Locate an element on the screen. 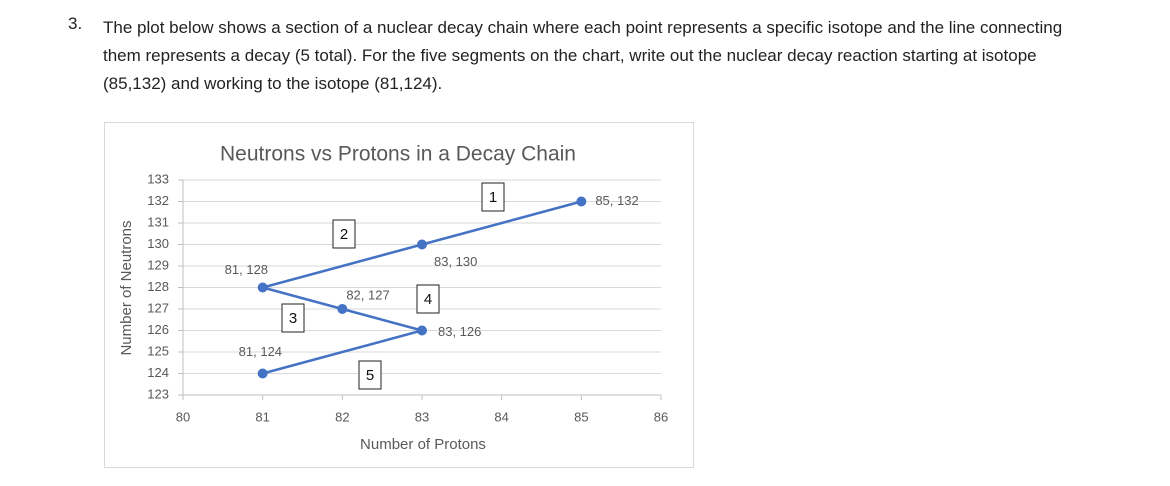 The height and width of the screenshot is (486, 1170). annotation-label: 1 is located at coordinates (493, 197).